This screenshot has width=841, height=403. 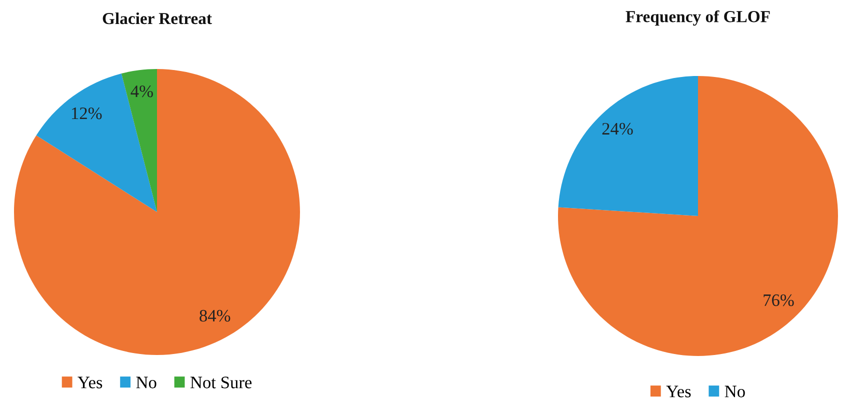 What do you see at coordinates (141, 91) in the screenshot?
I see `data-label: 4%` at bounding box center [141, 91].